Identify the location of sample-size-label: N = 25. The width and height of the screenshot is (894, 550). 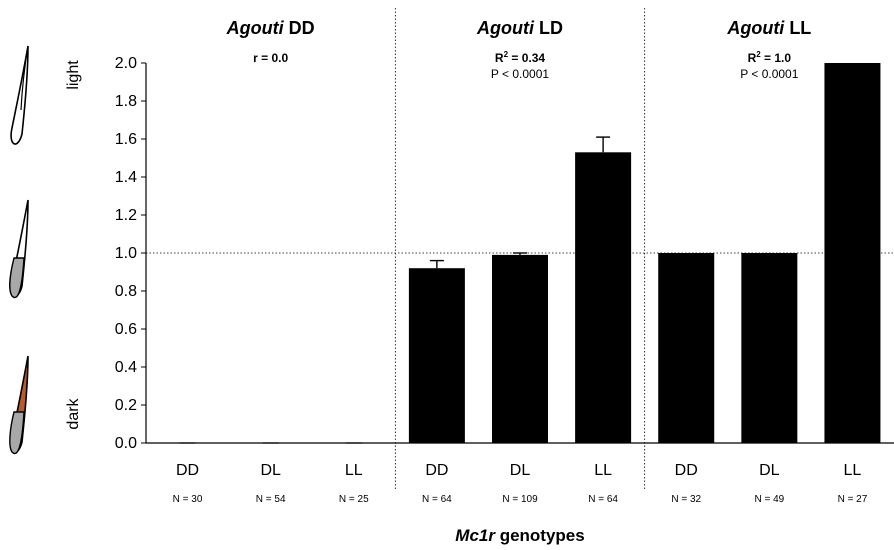
(354, 499).